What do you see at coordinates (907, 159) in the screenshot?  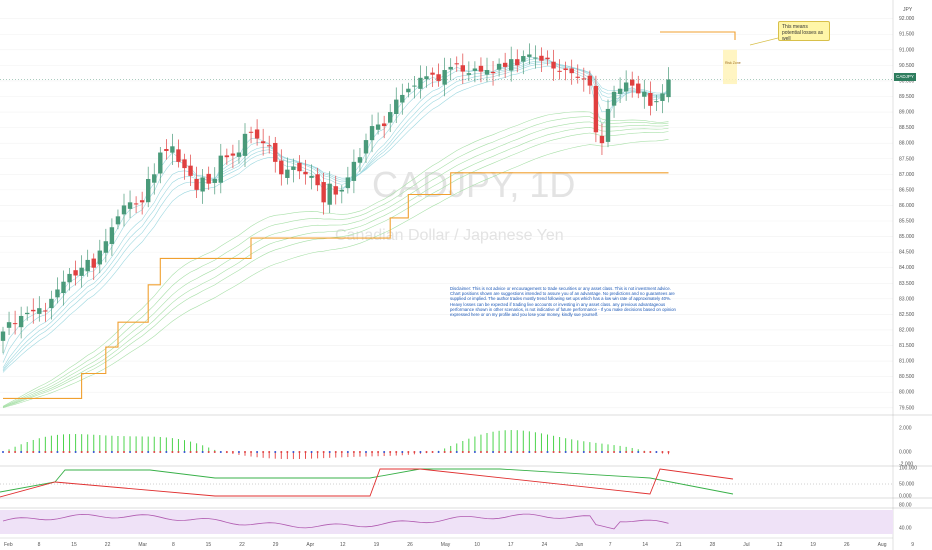 I see `y-tick-label: 87.500` at bounding box center [907, 159].